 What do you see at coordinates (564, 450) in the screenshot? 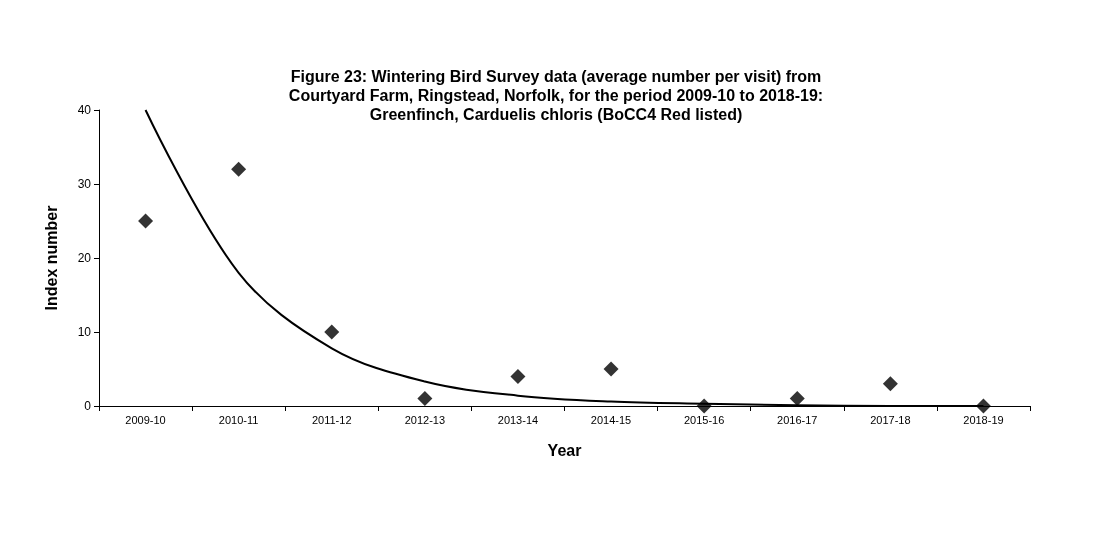
I see `x-axis-title: Year` at bounding box center [564, 450].